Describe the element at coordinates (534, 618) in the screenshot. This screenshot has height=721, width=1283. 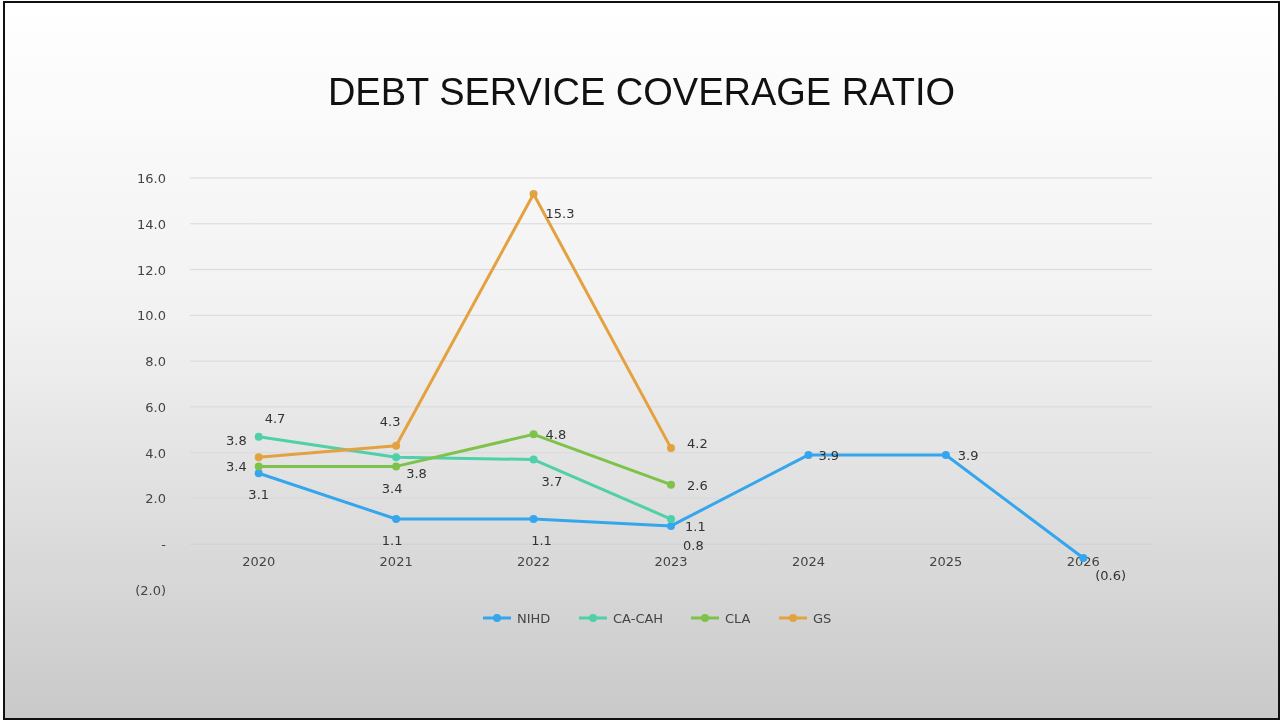
I see `legend-label: NIHD` at that location.